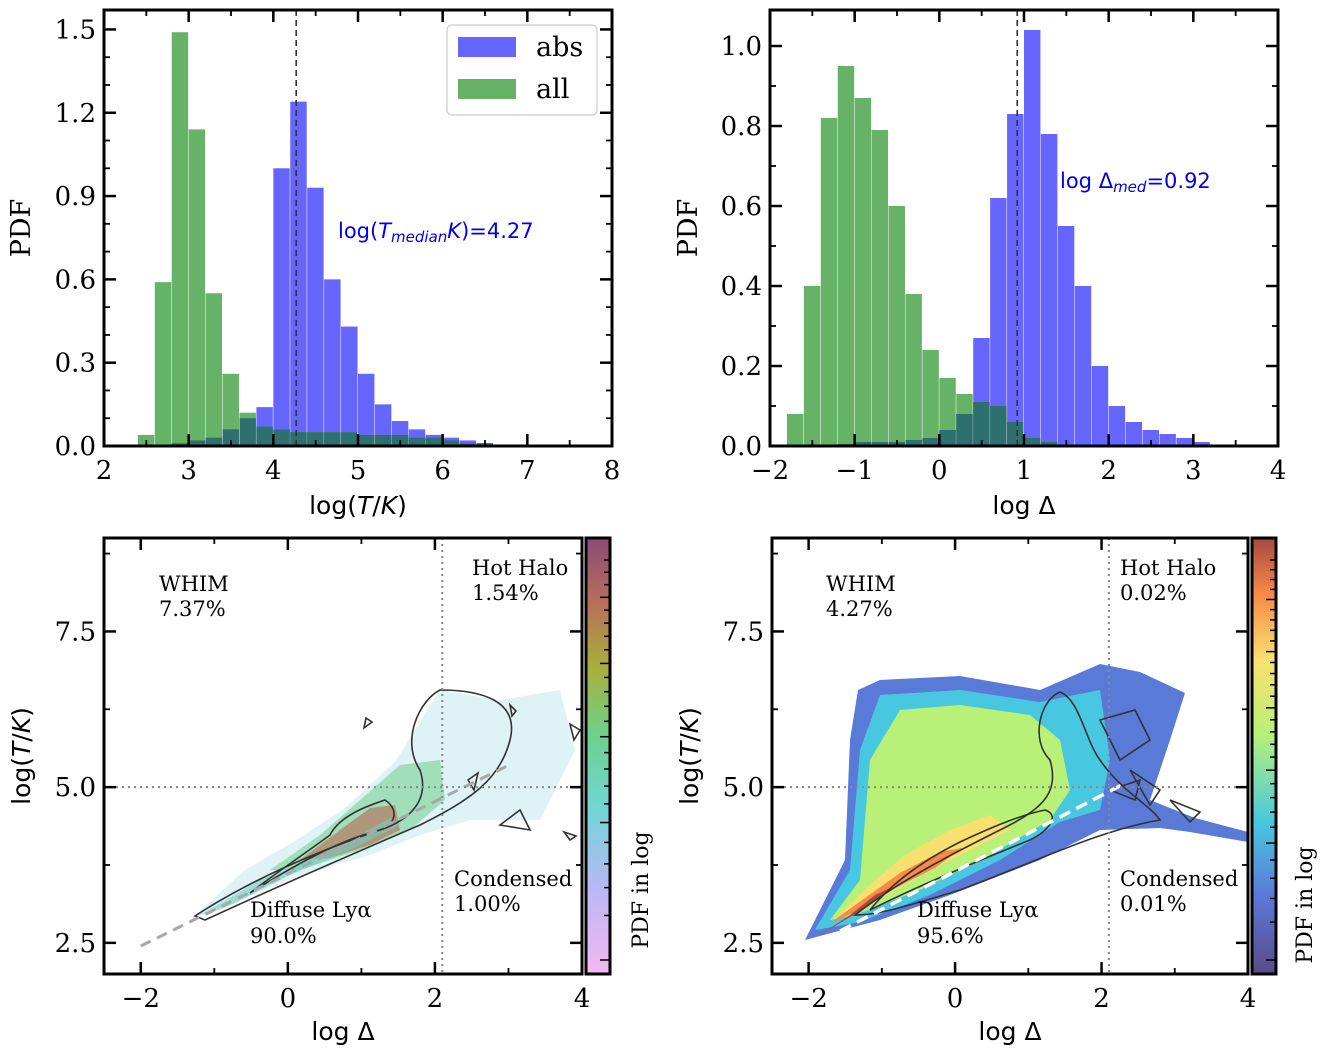  Describe the element at coordinates (75, 447) in the screenshot. I see `y-tick-label: 0.0` at that location.